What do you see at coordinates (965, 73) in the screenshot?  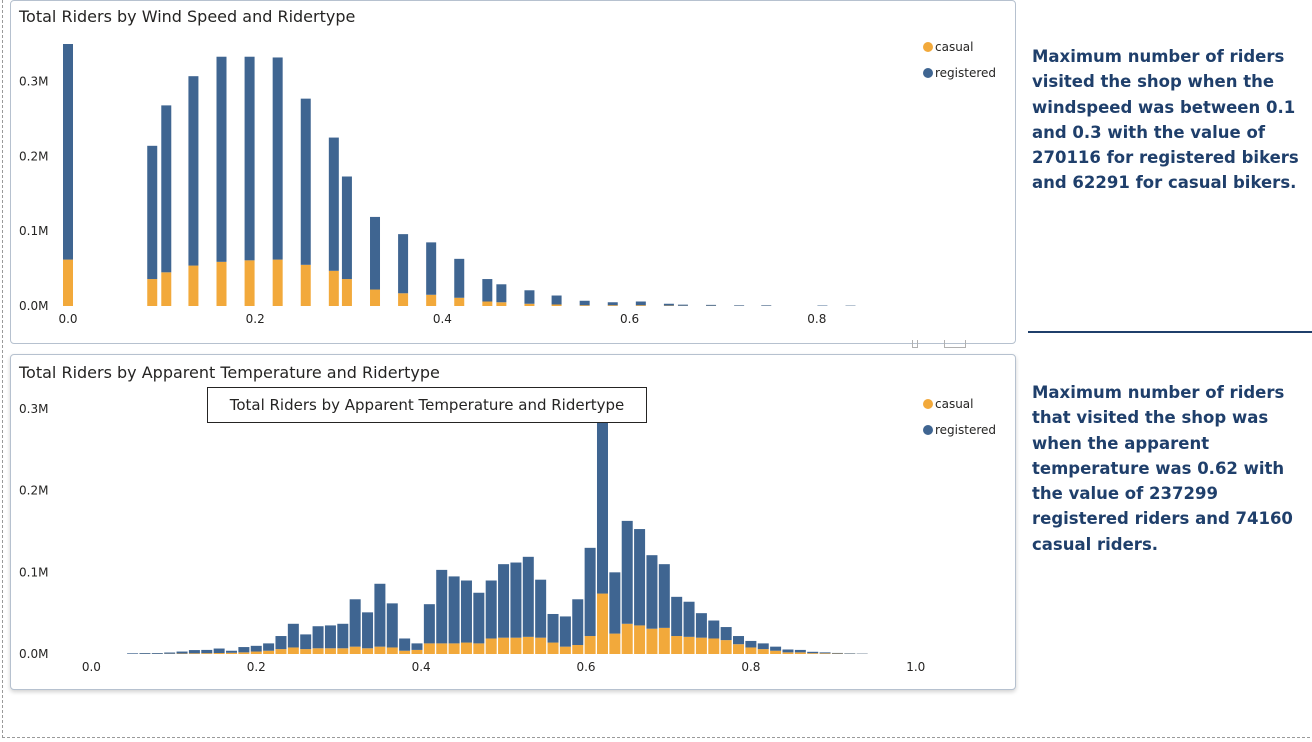 I see `windspeed-legend-label-registered: registered` at bounding box center [965, 73].